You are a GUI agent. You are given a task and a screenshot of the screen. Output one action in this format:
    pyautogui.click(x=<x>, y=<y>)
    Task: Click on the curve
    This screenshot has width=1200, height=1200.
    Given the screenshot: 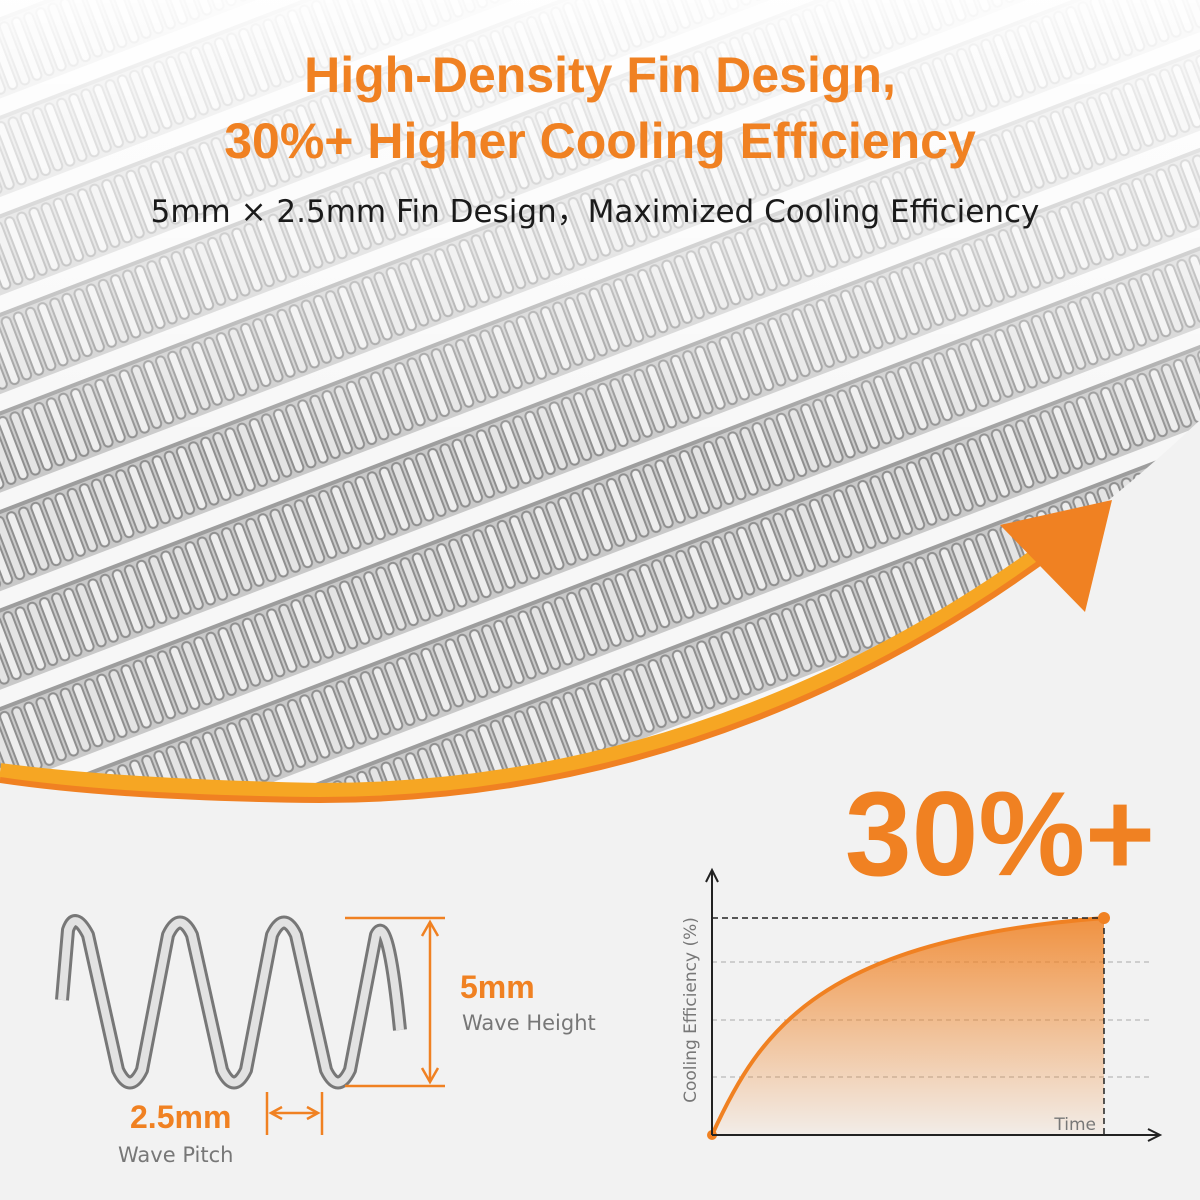 What is the action you would take?
    pyautogui.click(x=907, y=1026)
    